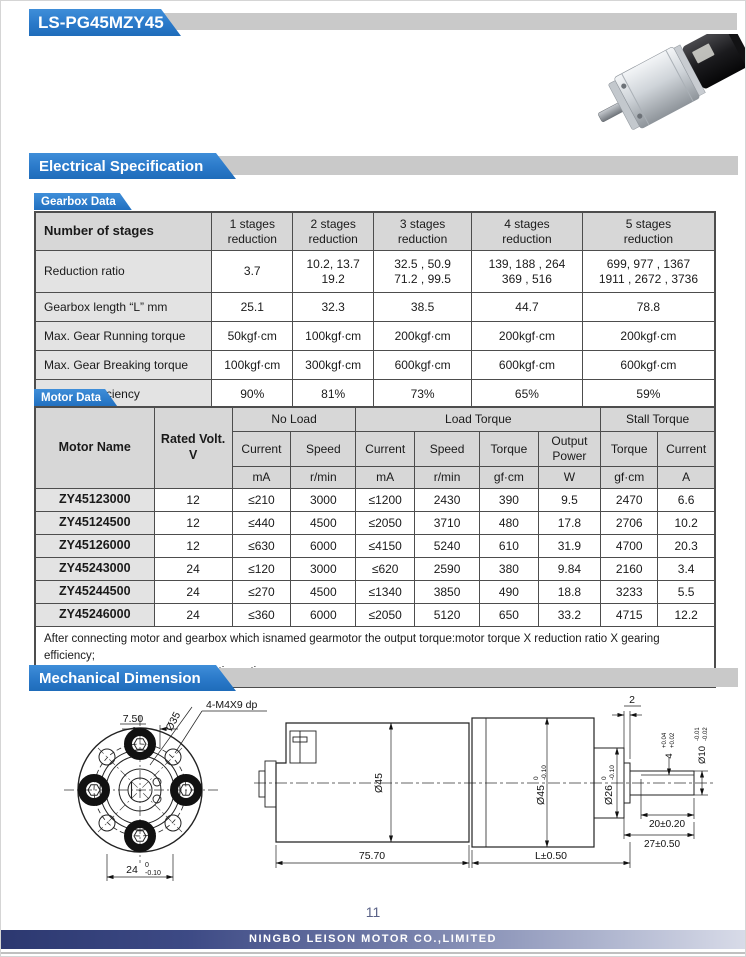  Describe the element at coordinates (261, 546) in the screenshot. I see `table-cell: ≤630` at that location.